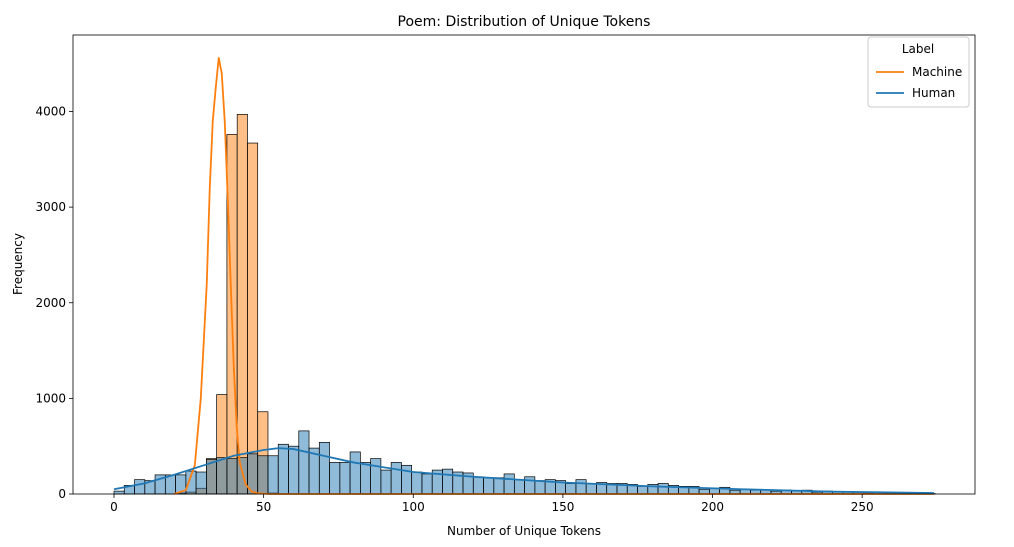  What do you see at coordinates (62, 494) in the screenshot?
I see `y-tick-label: 0` at bounding box center [62, 494].